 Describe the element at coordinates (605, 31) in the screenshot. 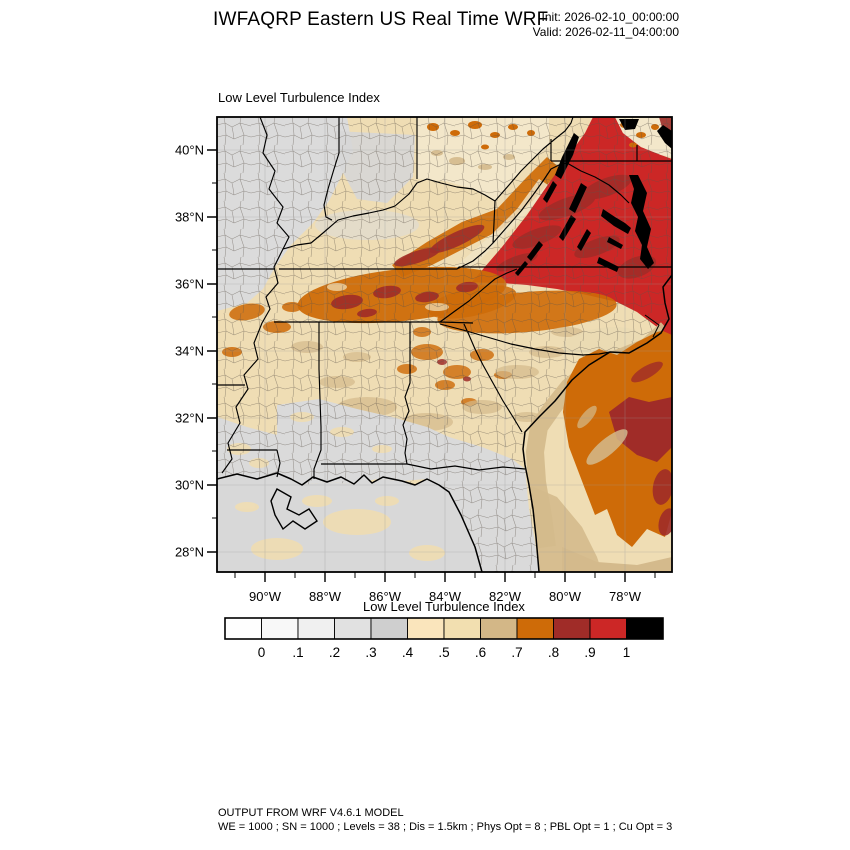

I see `valid-time: Valid: 2026-02-11_04:00:00` at that location.